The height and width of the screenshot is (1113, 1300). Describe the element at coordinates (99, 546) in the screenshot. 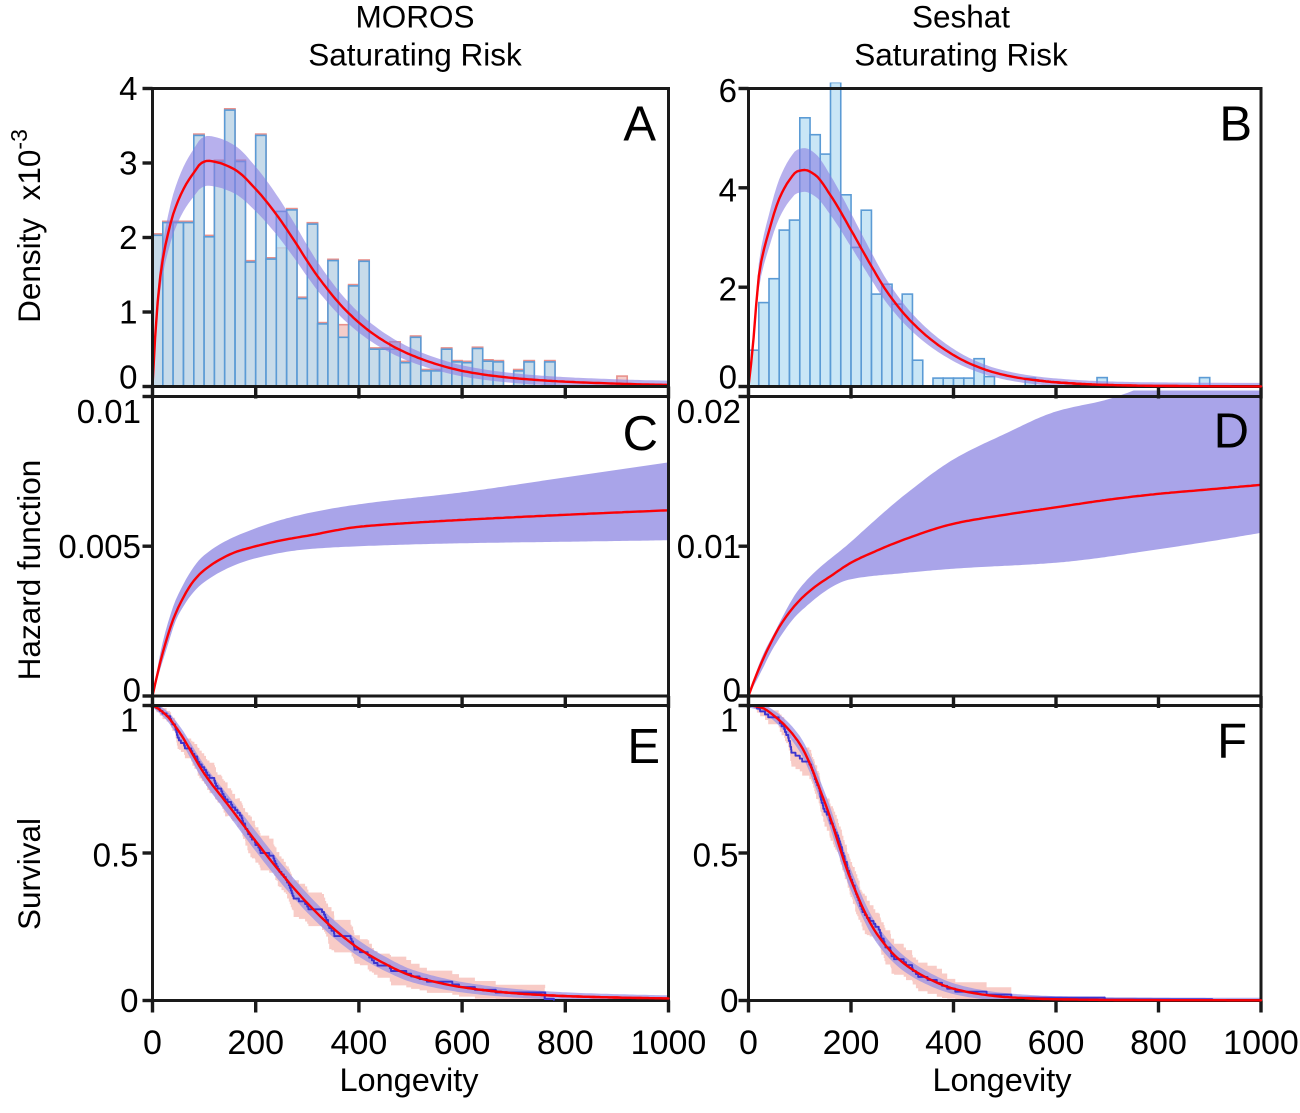

I see `svg-text: 0.005` at that location.